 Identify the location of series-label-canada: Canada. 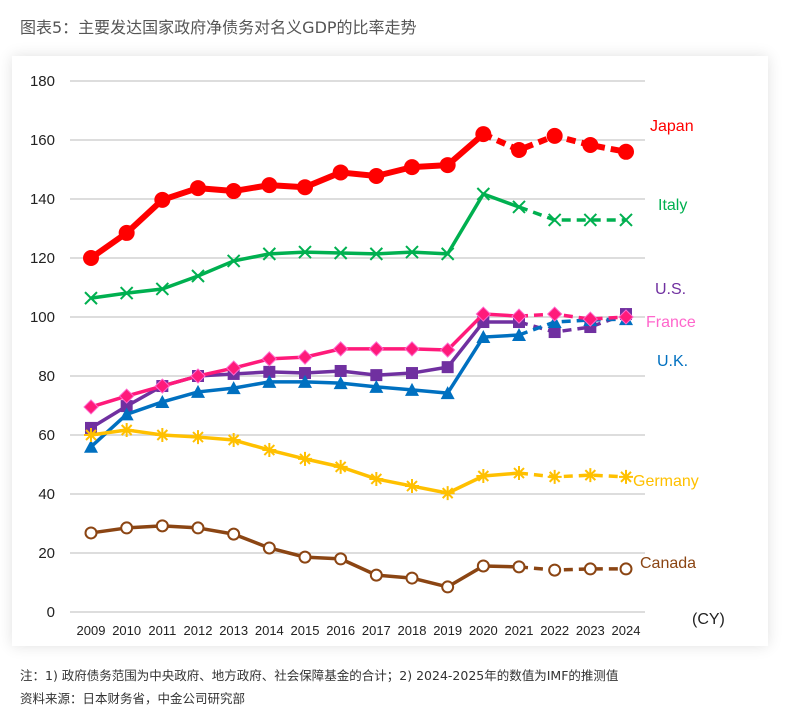
(668, 563).